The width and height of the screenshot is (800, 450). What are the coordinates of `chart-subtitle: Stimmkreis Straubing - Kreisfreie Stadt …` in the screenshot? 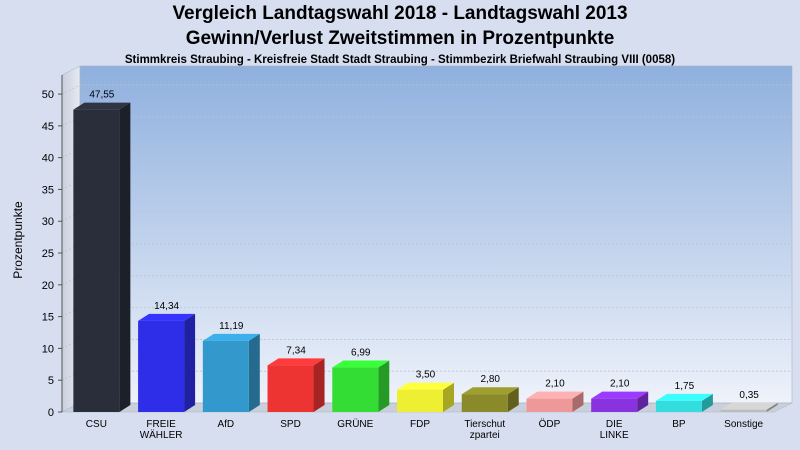 It's located at (400, 60).